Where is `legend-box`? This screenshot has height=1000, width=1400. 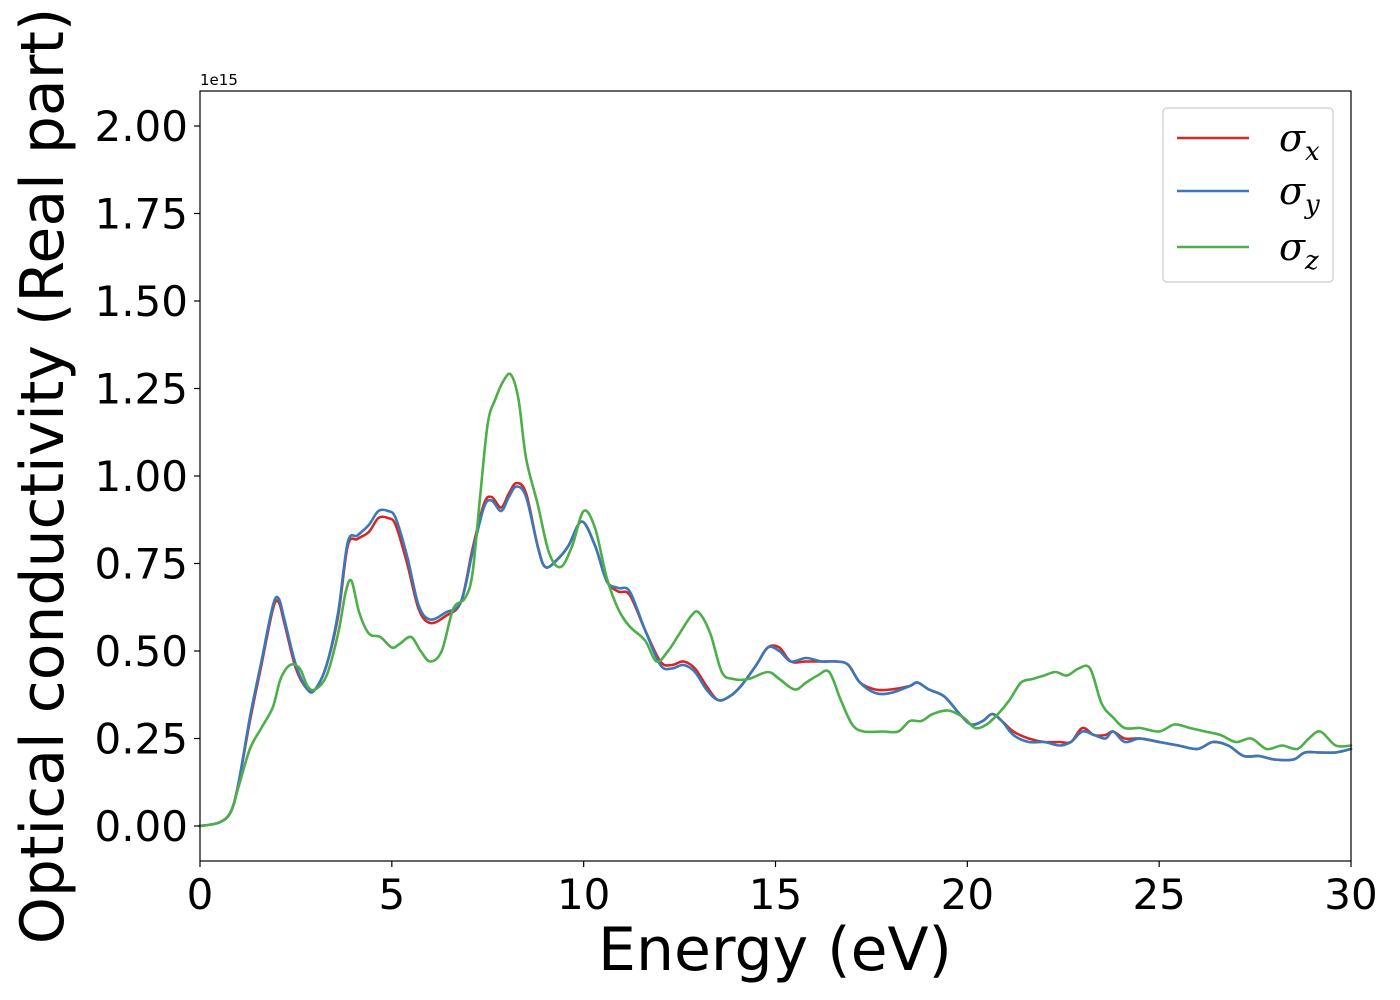 legend-box is located at coordinates (1248, 195).